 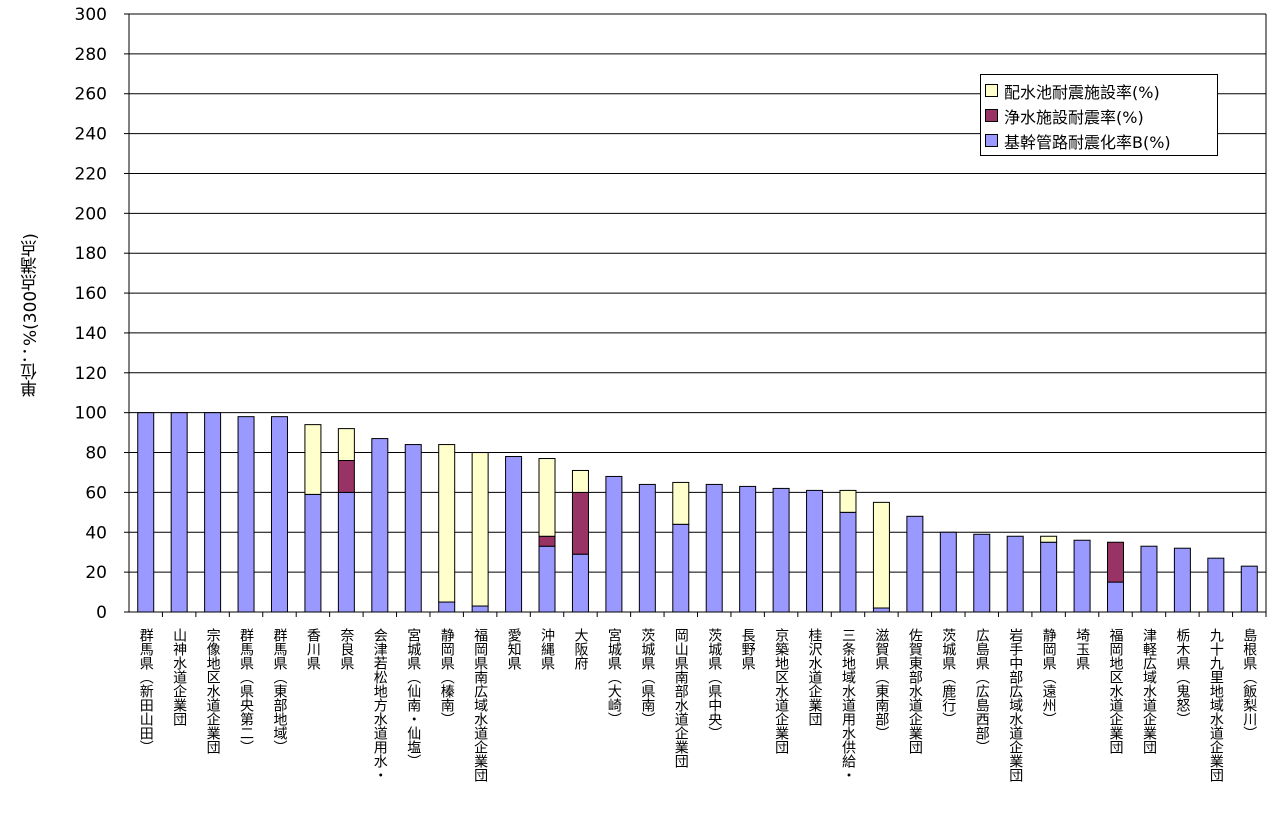 I want to click on legend-item-purification: 浄水施設耐震率(%), so click(x=1101, y=115).